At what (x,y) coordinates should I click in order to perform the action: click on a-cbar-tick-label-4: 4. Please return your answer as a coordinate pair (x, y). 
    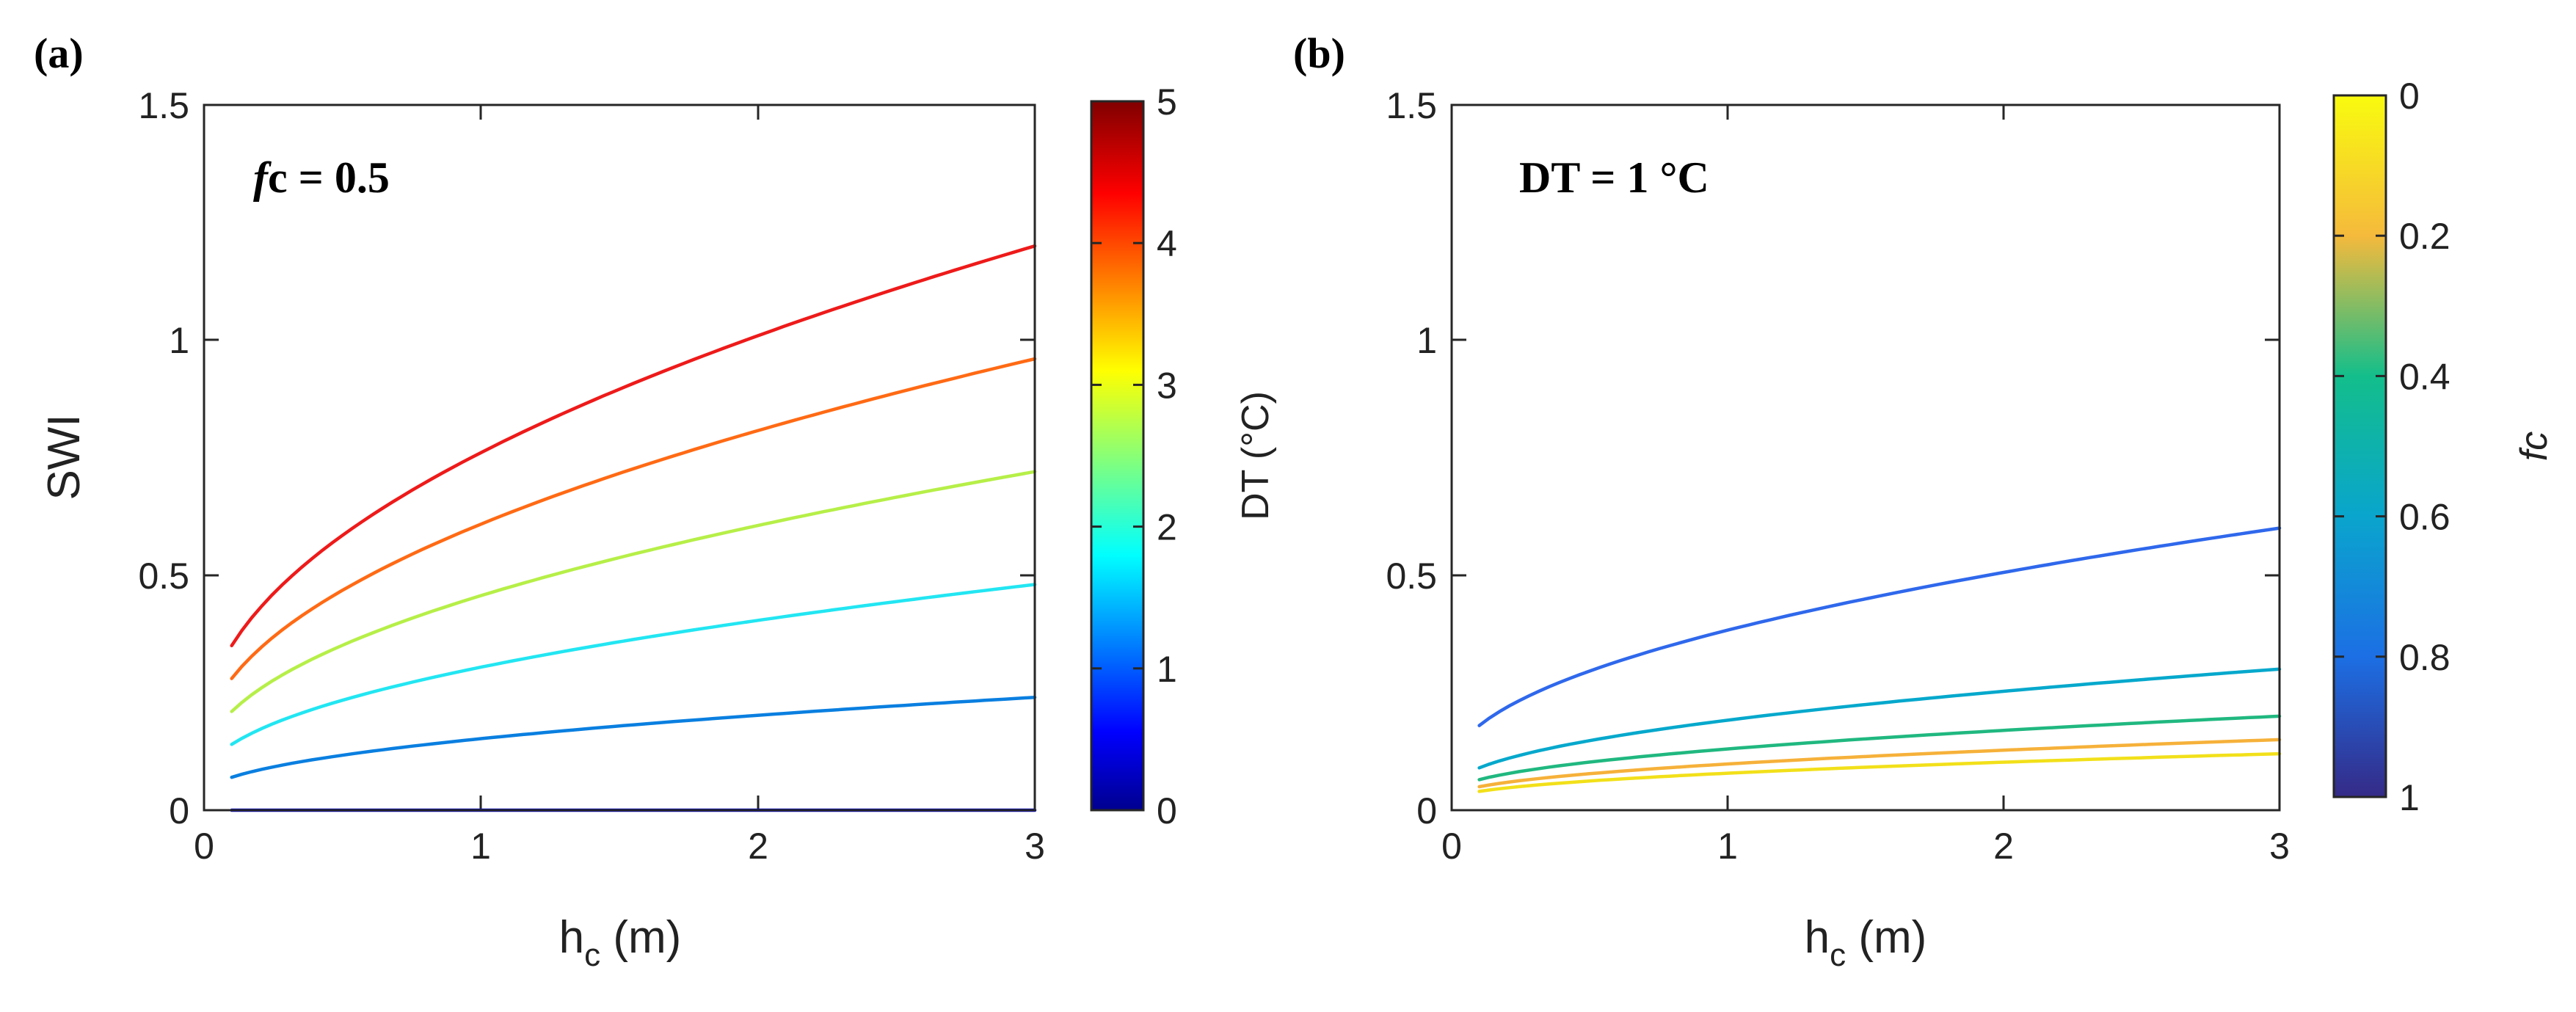
    Looking at the image, I should click on (1167, 243).